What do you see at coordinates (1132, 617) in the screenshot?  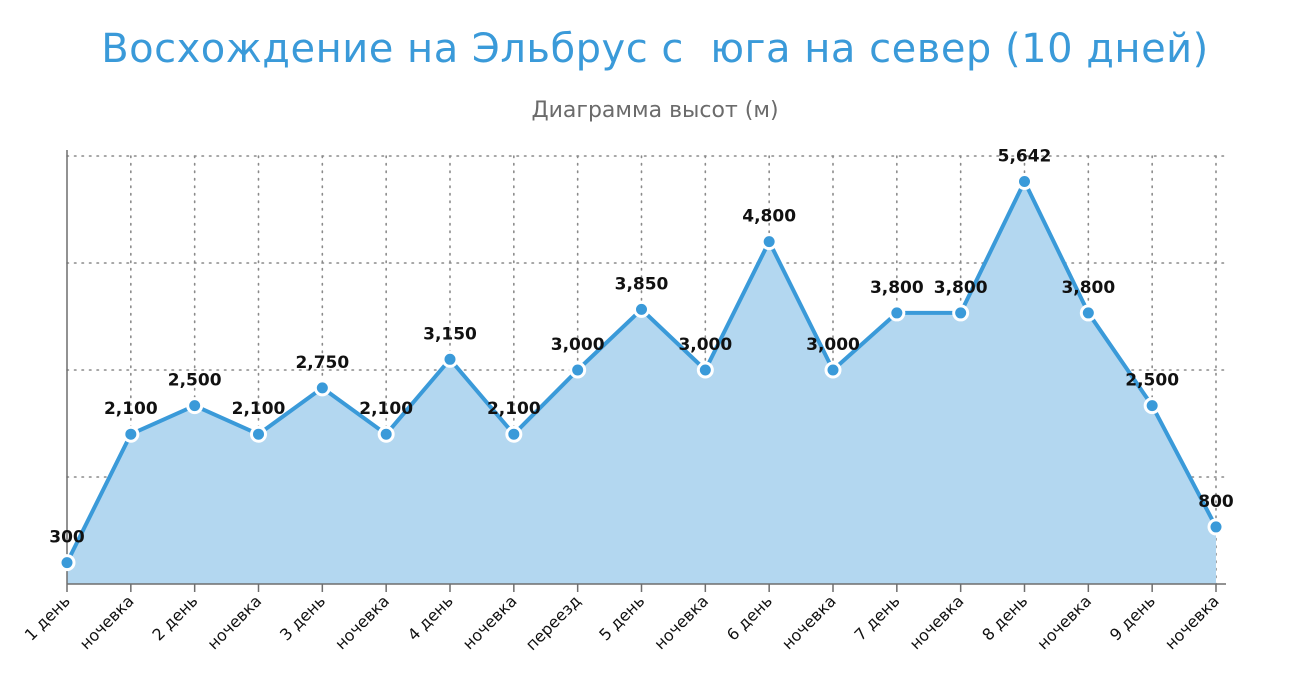 I see `x-tick-label: 9 день` at bounding box center [1132, 617].